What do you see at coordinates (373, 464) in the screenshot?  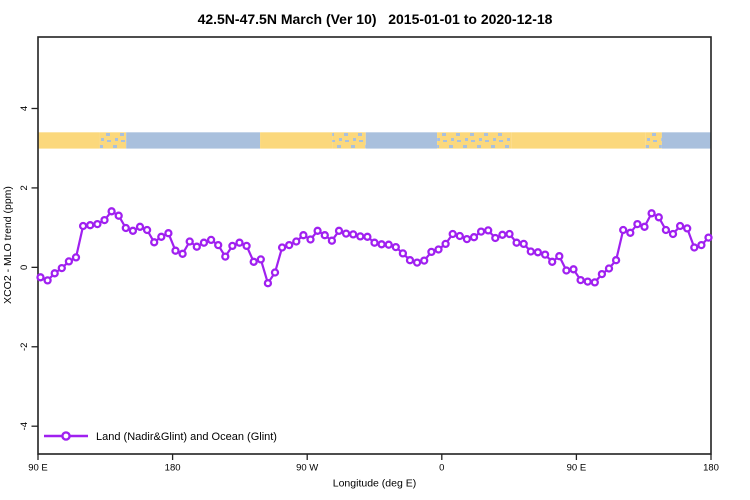 I see `x-axis-ticks: 90 E 180 90 W 0 90 E 180` at bounding box center [373, 464].